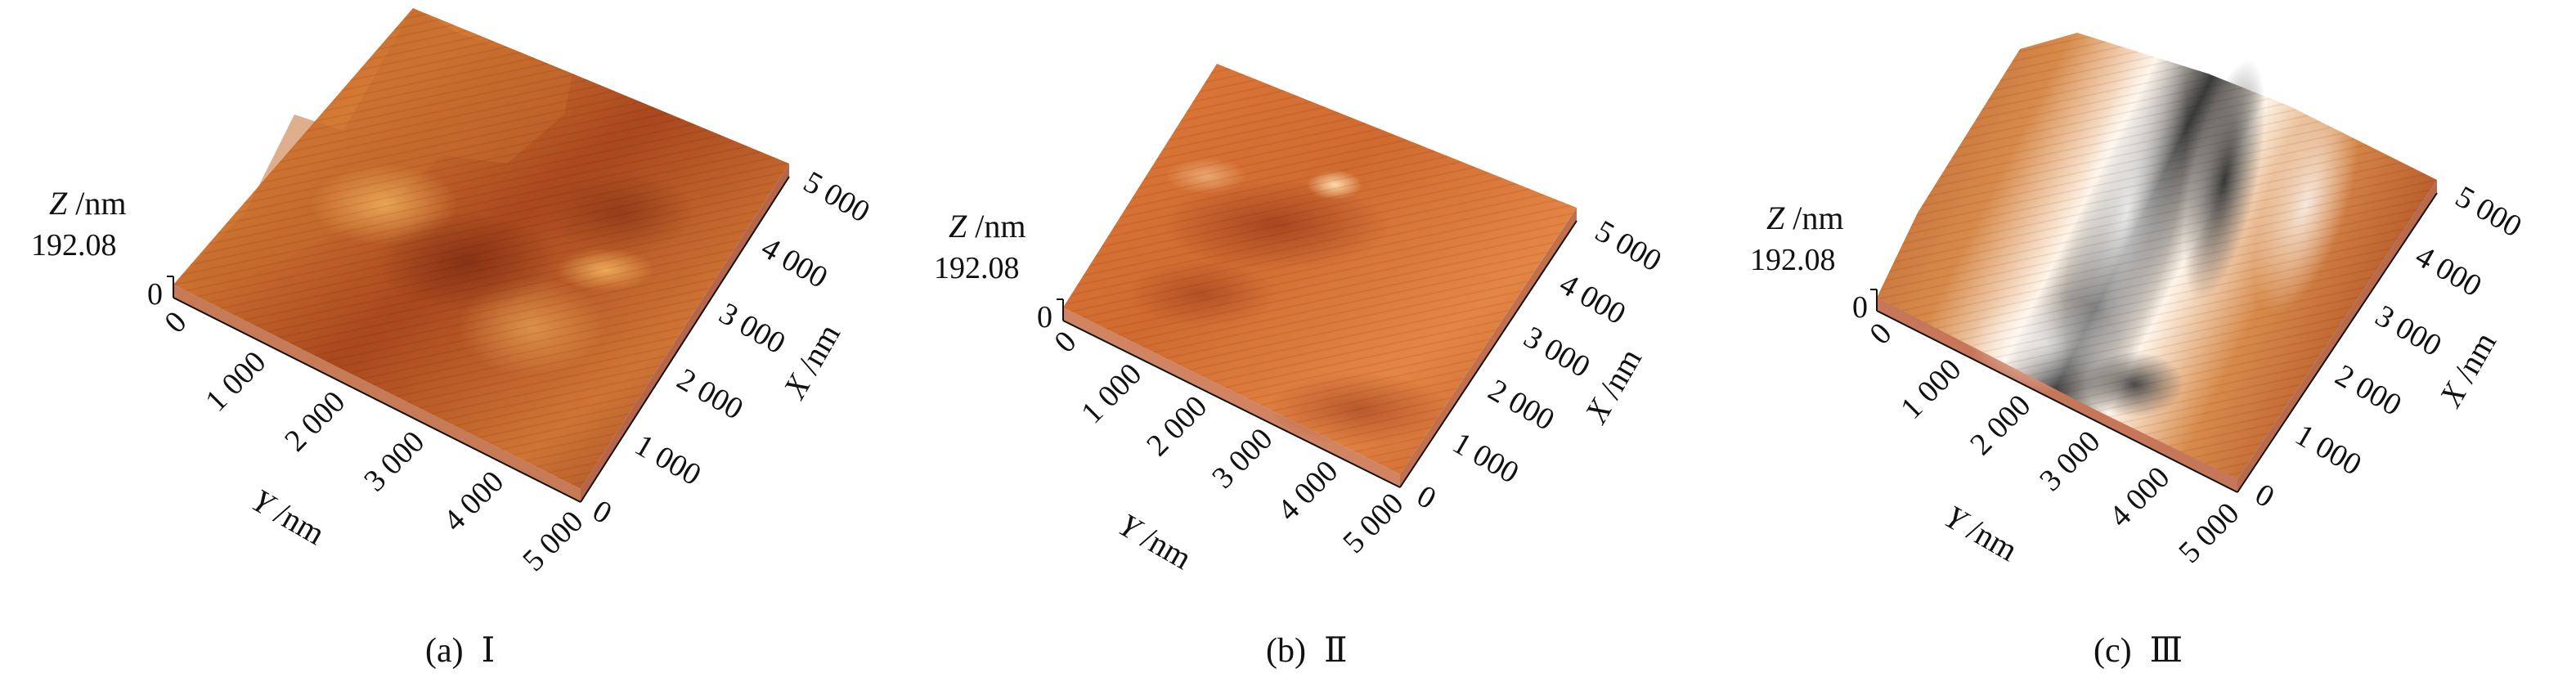 This screenshot has height=682, width=2576. What do you see at coordinates (2070, 461) in the screenshot?
I see `panel-c-y-tick-label: 3 000` at bounding box center [2070, 461].